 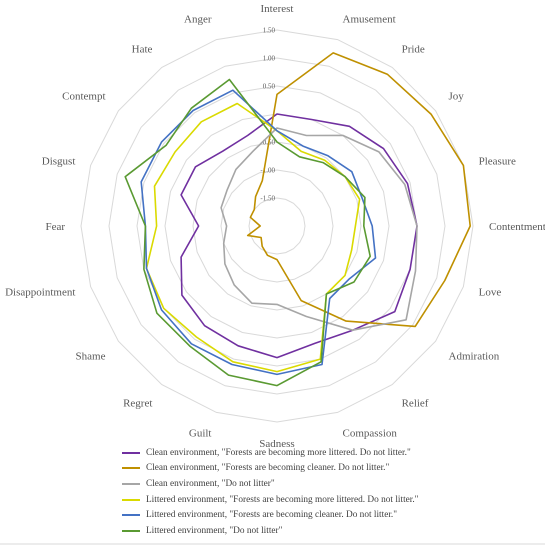 I want to click on axis-label-interest: Interest, so click(x=277, y=9).